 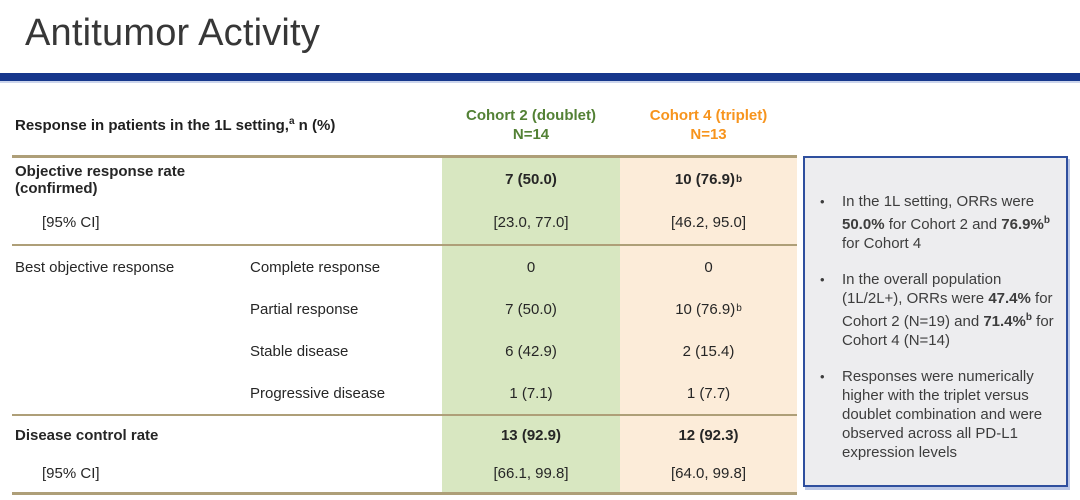 What do you see at coordinates (708, 435) in the screenshot?
I see `cohort4-cell: 12 (92.3)` at bounding box center [708, 435].